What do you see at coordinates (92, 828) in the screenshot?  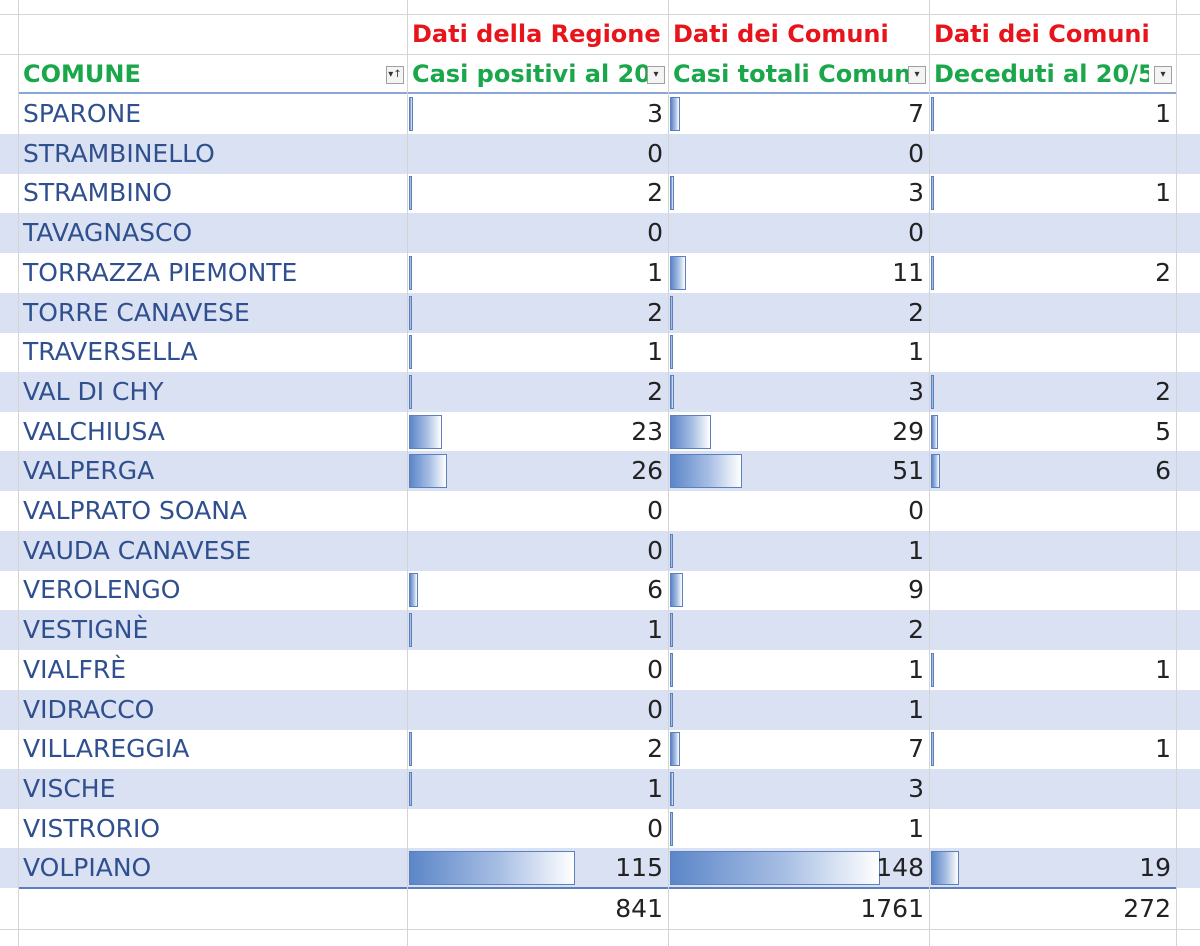 I see `cell-comune: VISTRORIO` at bounding box center [92, 828].